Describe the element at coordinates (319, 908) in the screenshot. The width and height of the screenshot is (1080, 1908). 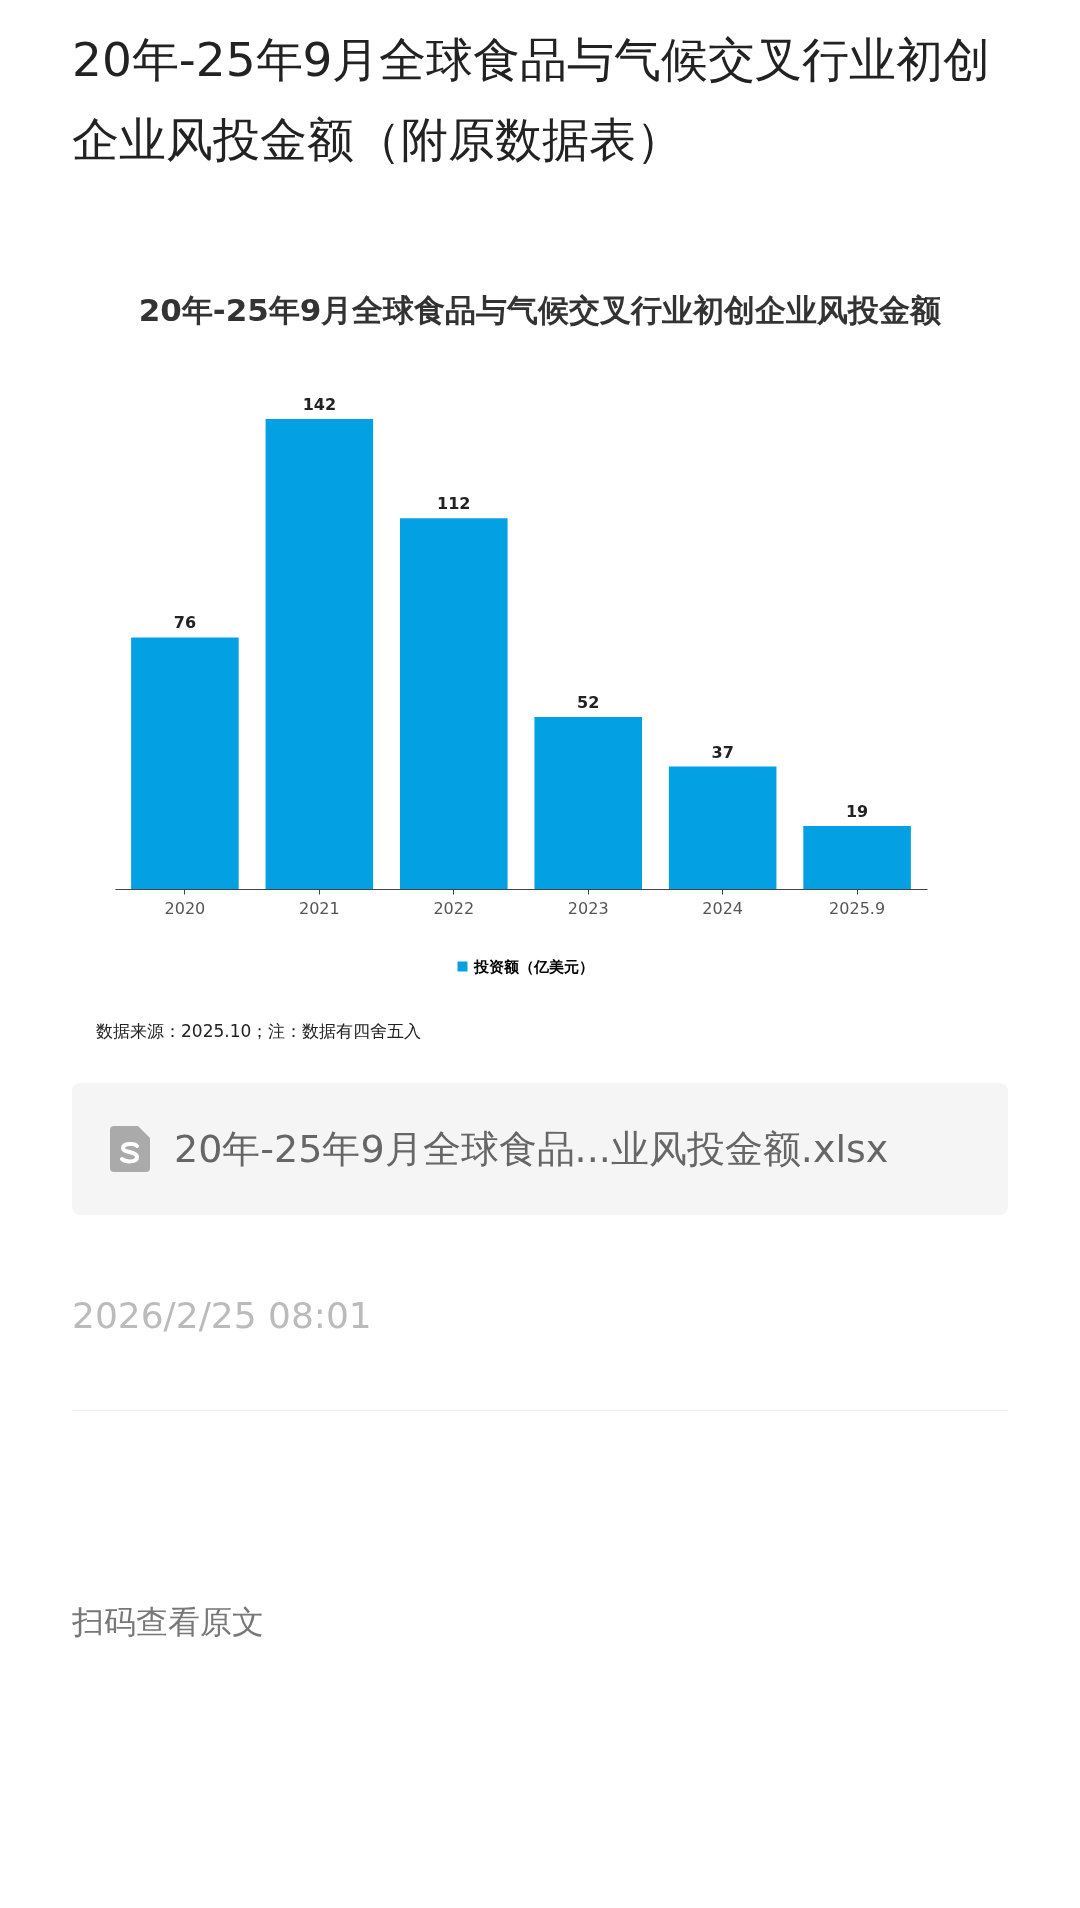
I see `x-tick-label: 2021` at that location.